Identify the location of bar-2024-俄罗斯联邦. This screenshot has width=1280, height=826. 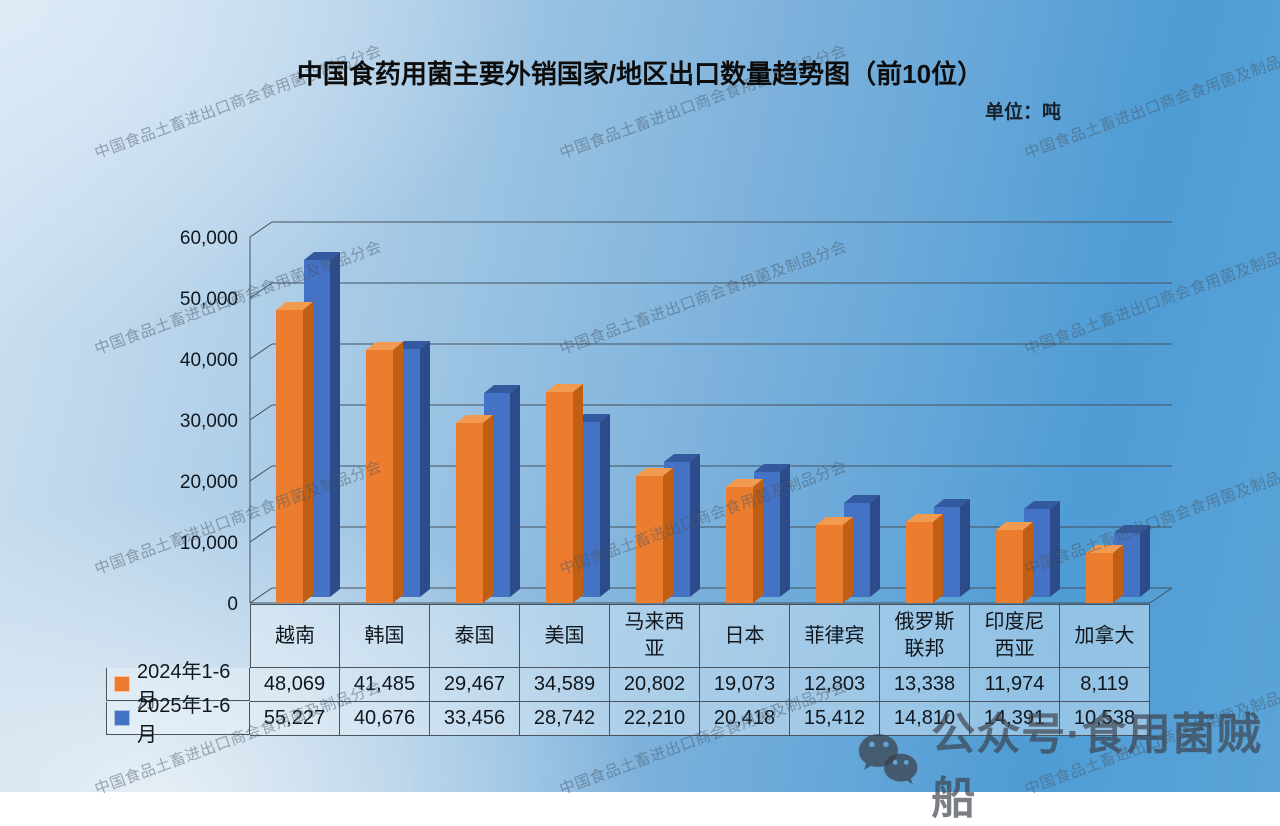
(919, 562).